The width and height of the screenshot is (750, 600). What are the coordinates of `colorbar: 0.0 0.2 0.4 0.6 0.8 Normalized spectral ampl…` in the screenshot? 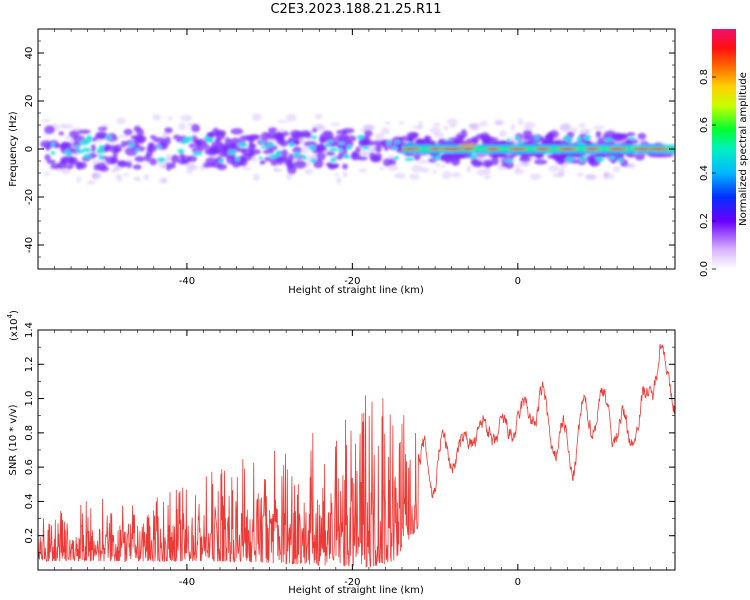 It's located at (724, 153).